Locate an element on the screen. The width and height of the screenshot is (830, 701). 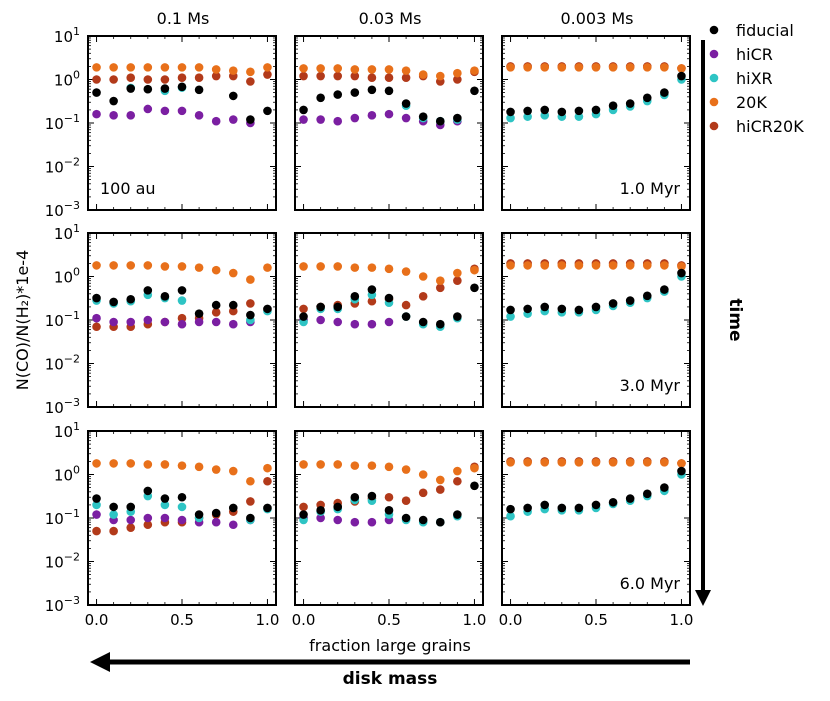
panel-r2-c0: 10¹ 10⁰ 10⁻¹ 10⁻² 10⁻³ 0.0 0.5 1.0 is located at coordinates (162, 524).